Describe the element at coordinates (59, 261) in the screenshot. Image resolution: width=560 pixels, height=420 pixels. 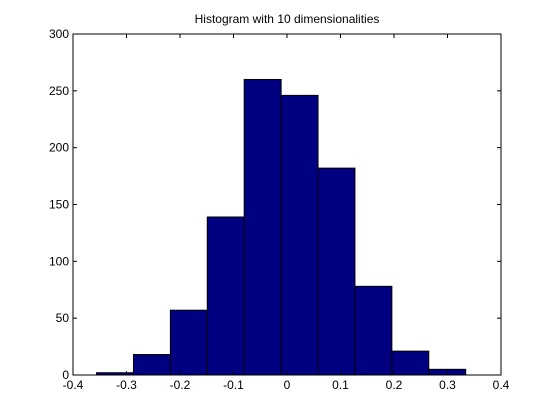
I see `y-tick-label: 100` at that location.